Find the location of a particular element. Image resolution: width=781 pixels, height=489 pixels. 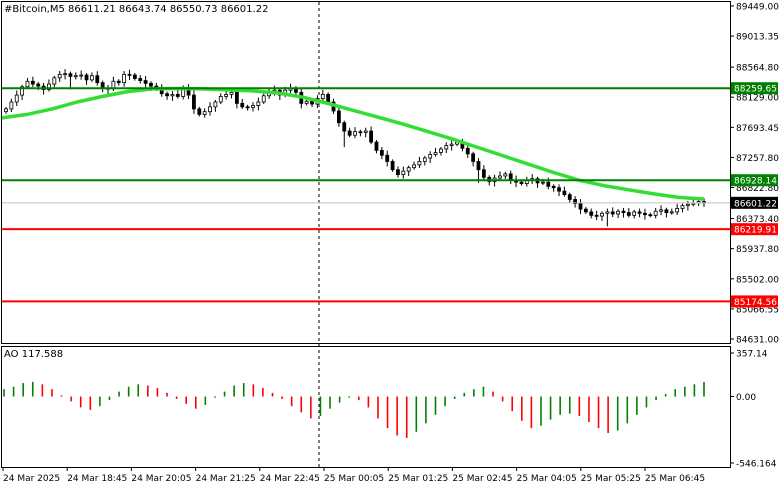

level-price-label: 86928.14 is located at coordinates (755, 182).